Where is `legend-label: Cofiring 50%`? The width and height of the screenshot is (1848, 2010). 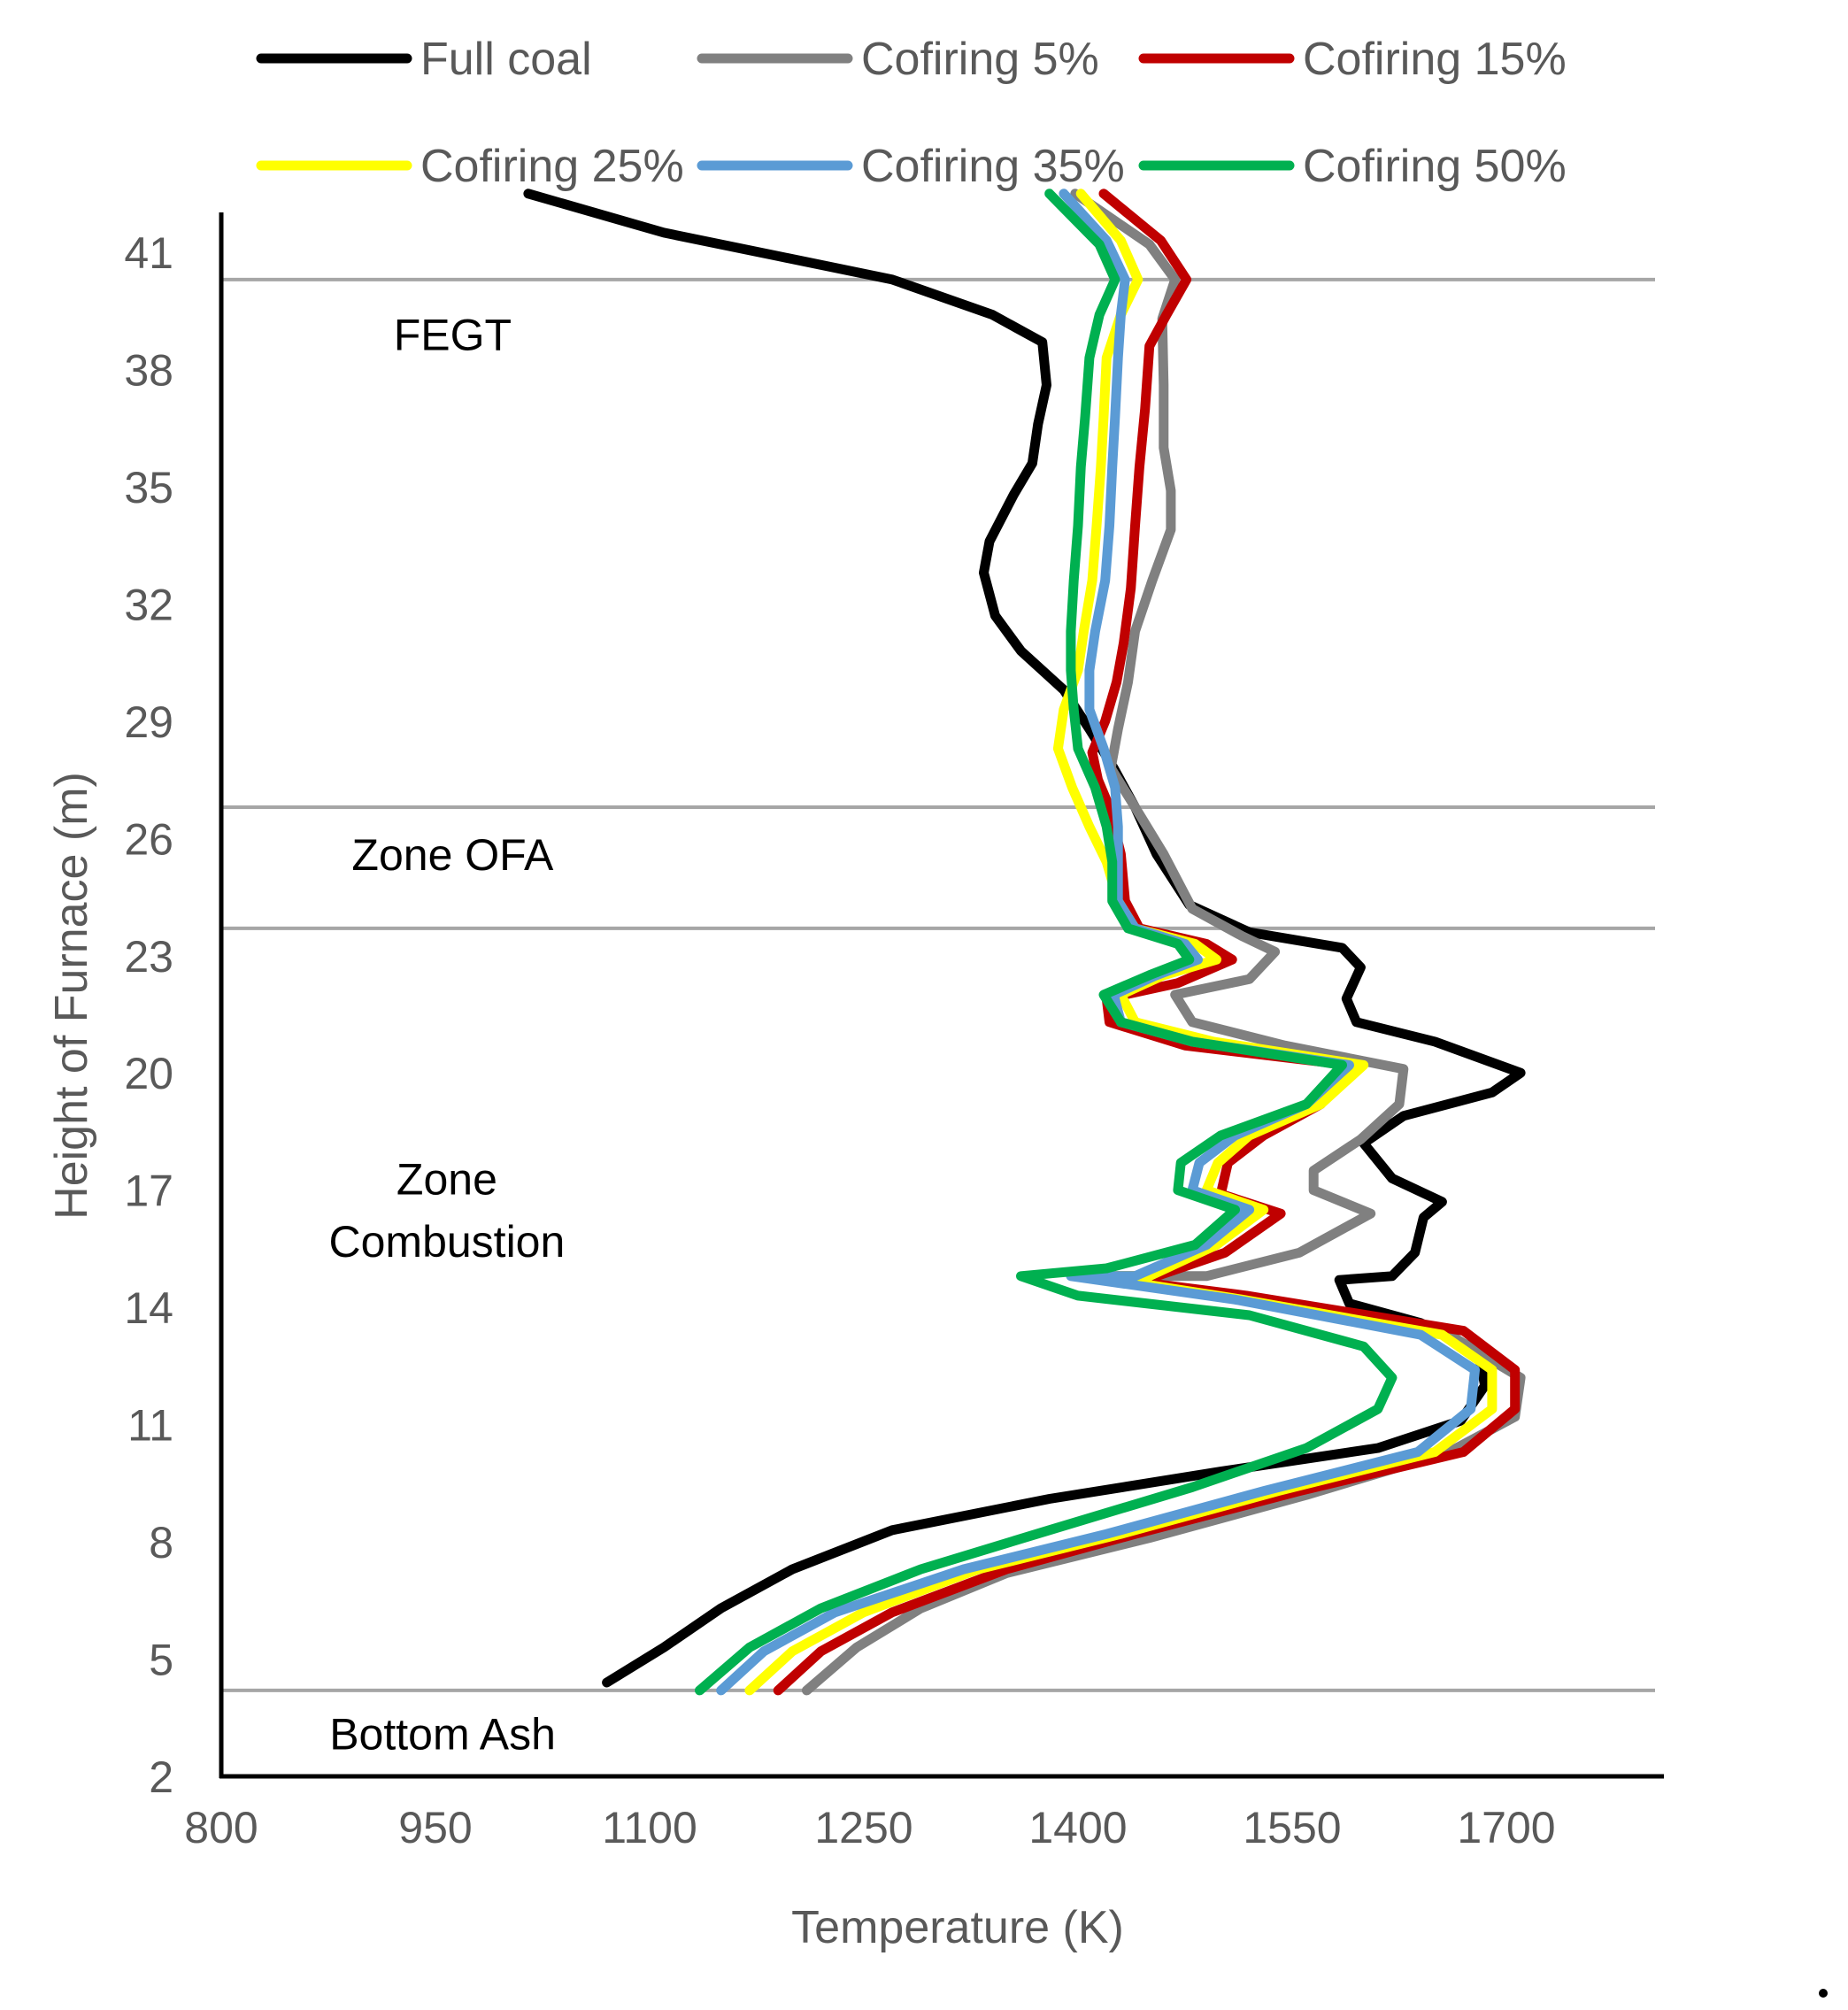 legend-label: Cofiring 50% is located at coordinates (1435, 166).